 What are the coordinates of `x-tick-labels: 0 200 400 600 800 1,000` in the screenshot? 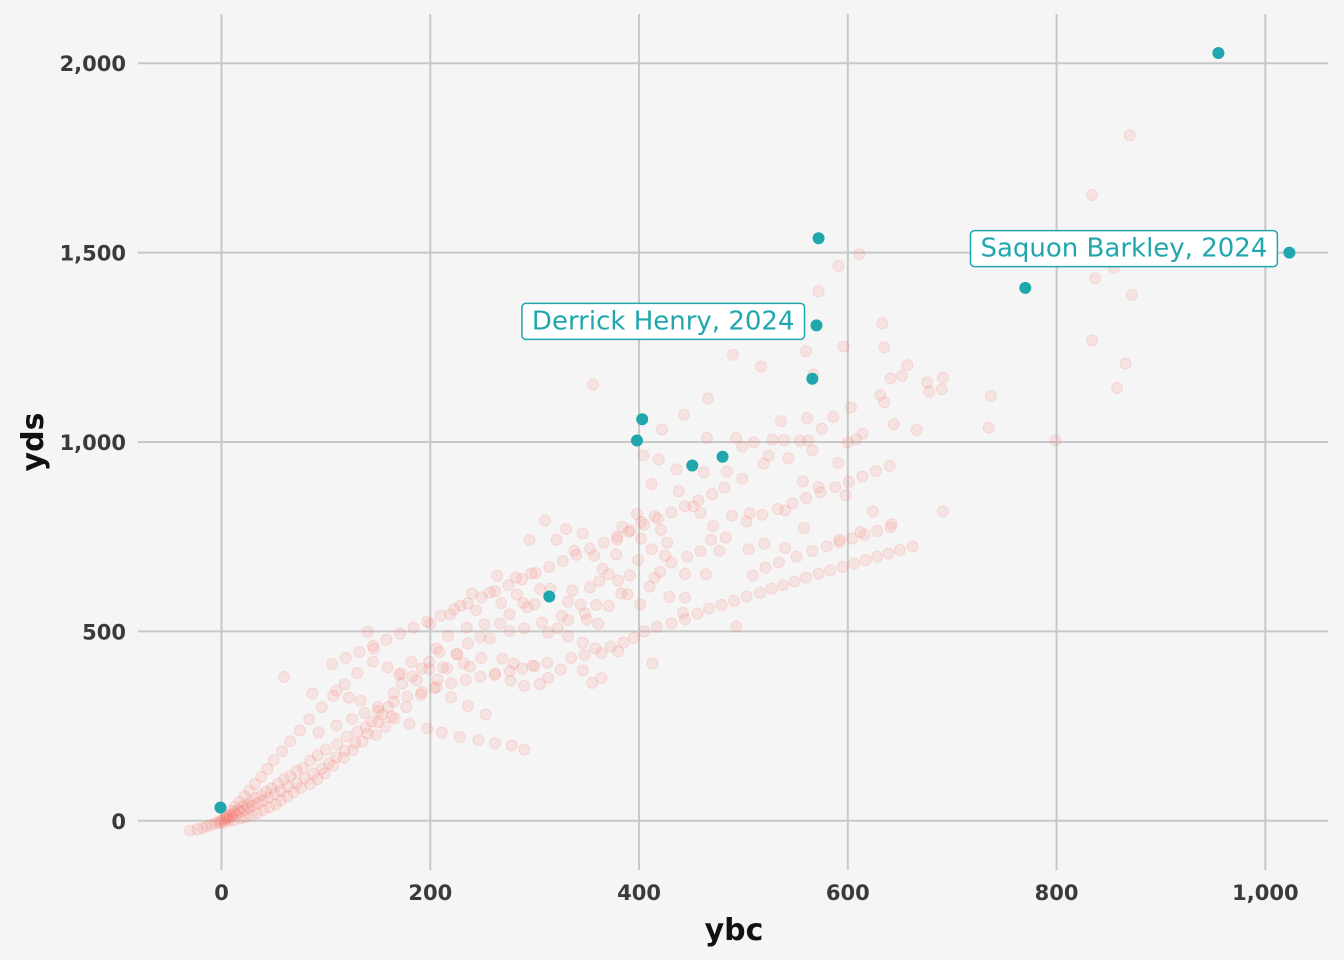 It's located at (756, 893).